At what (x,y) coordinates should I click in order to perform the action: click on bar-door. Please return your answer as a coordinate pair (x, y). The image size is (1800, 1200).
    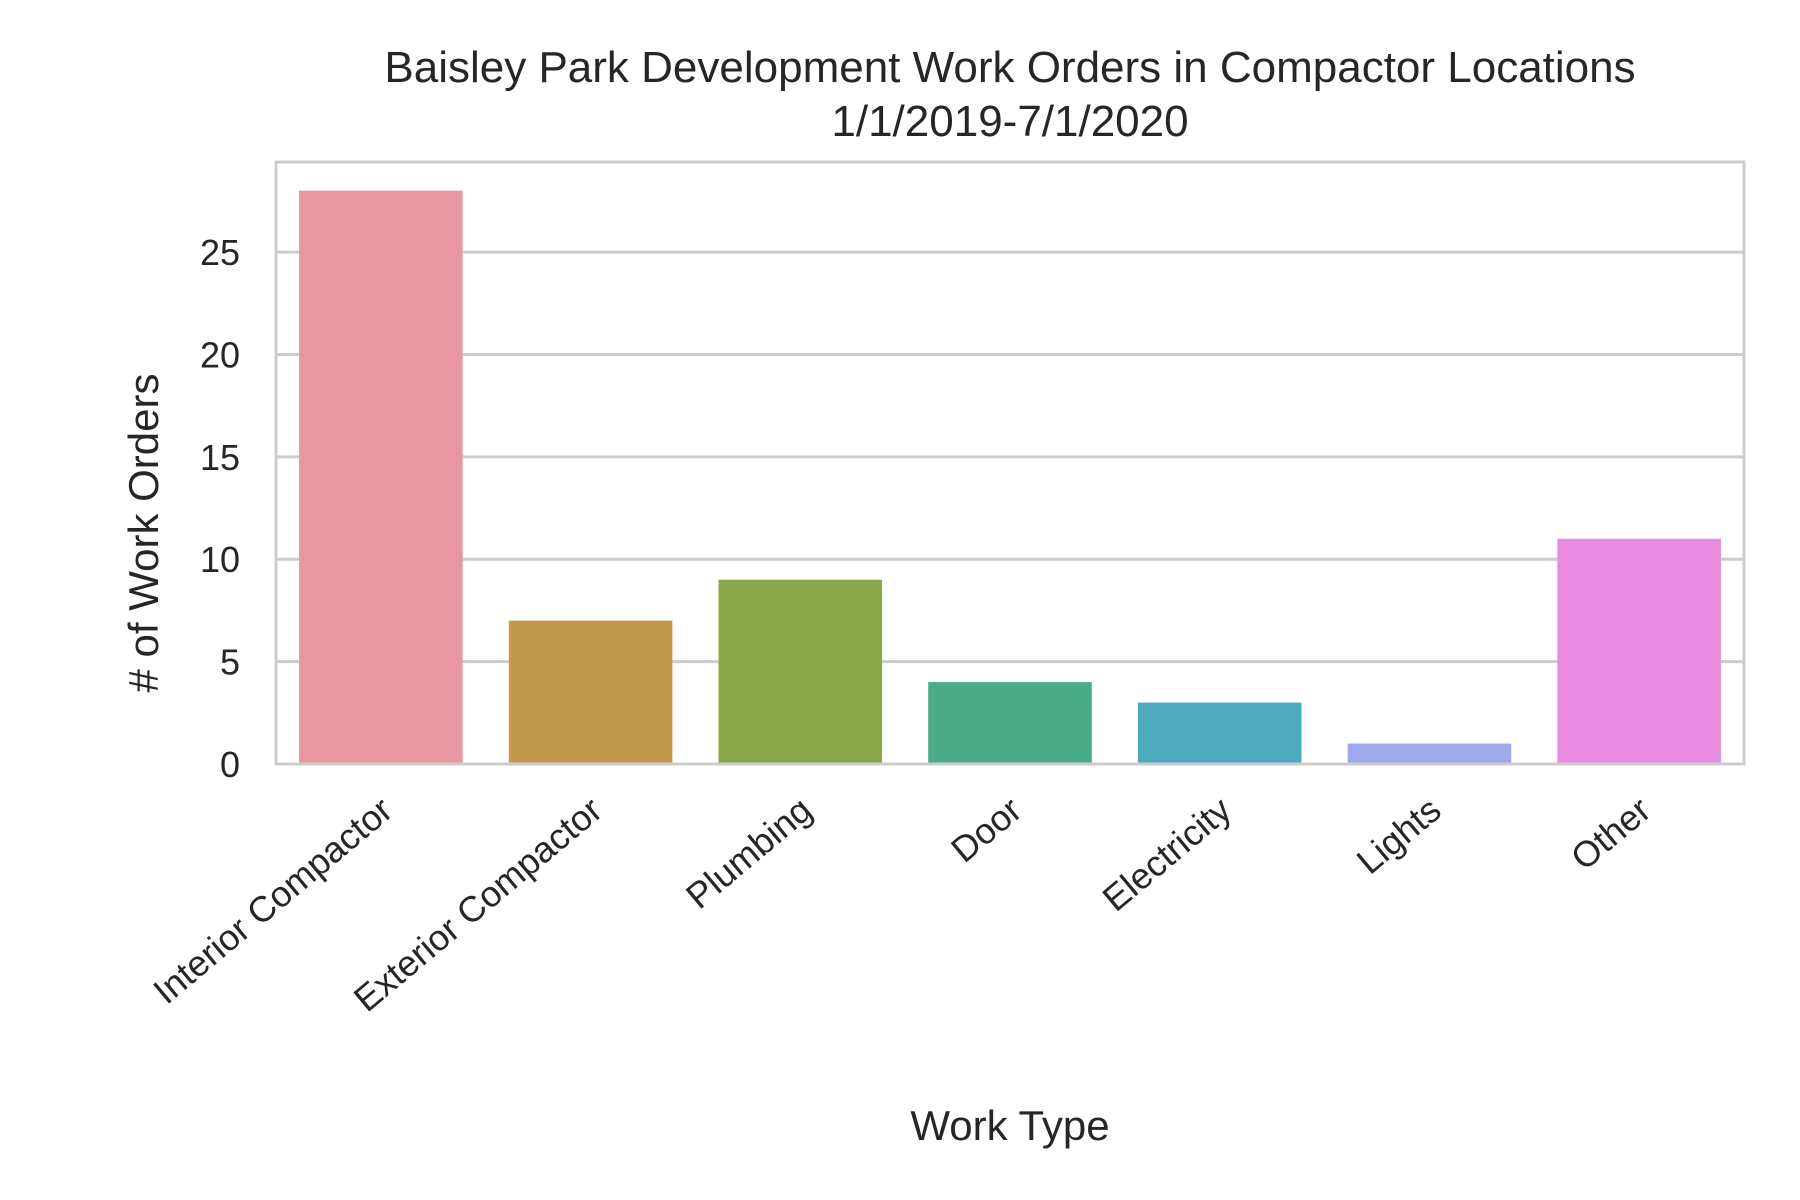
    Looking at the image, I should click on (1010, 723).